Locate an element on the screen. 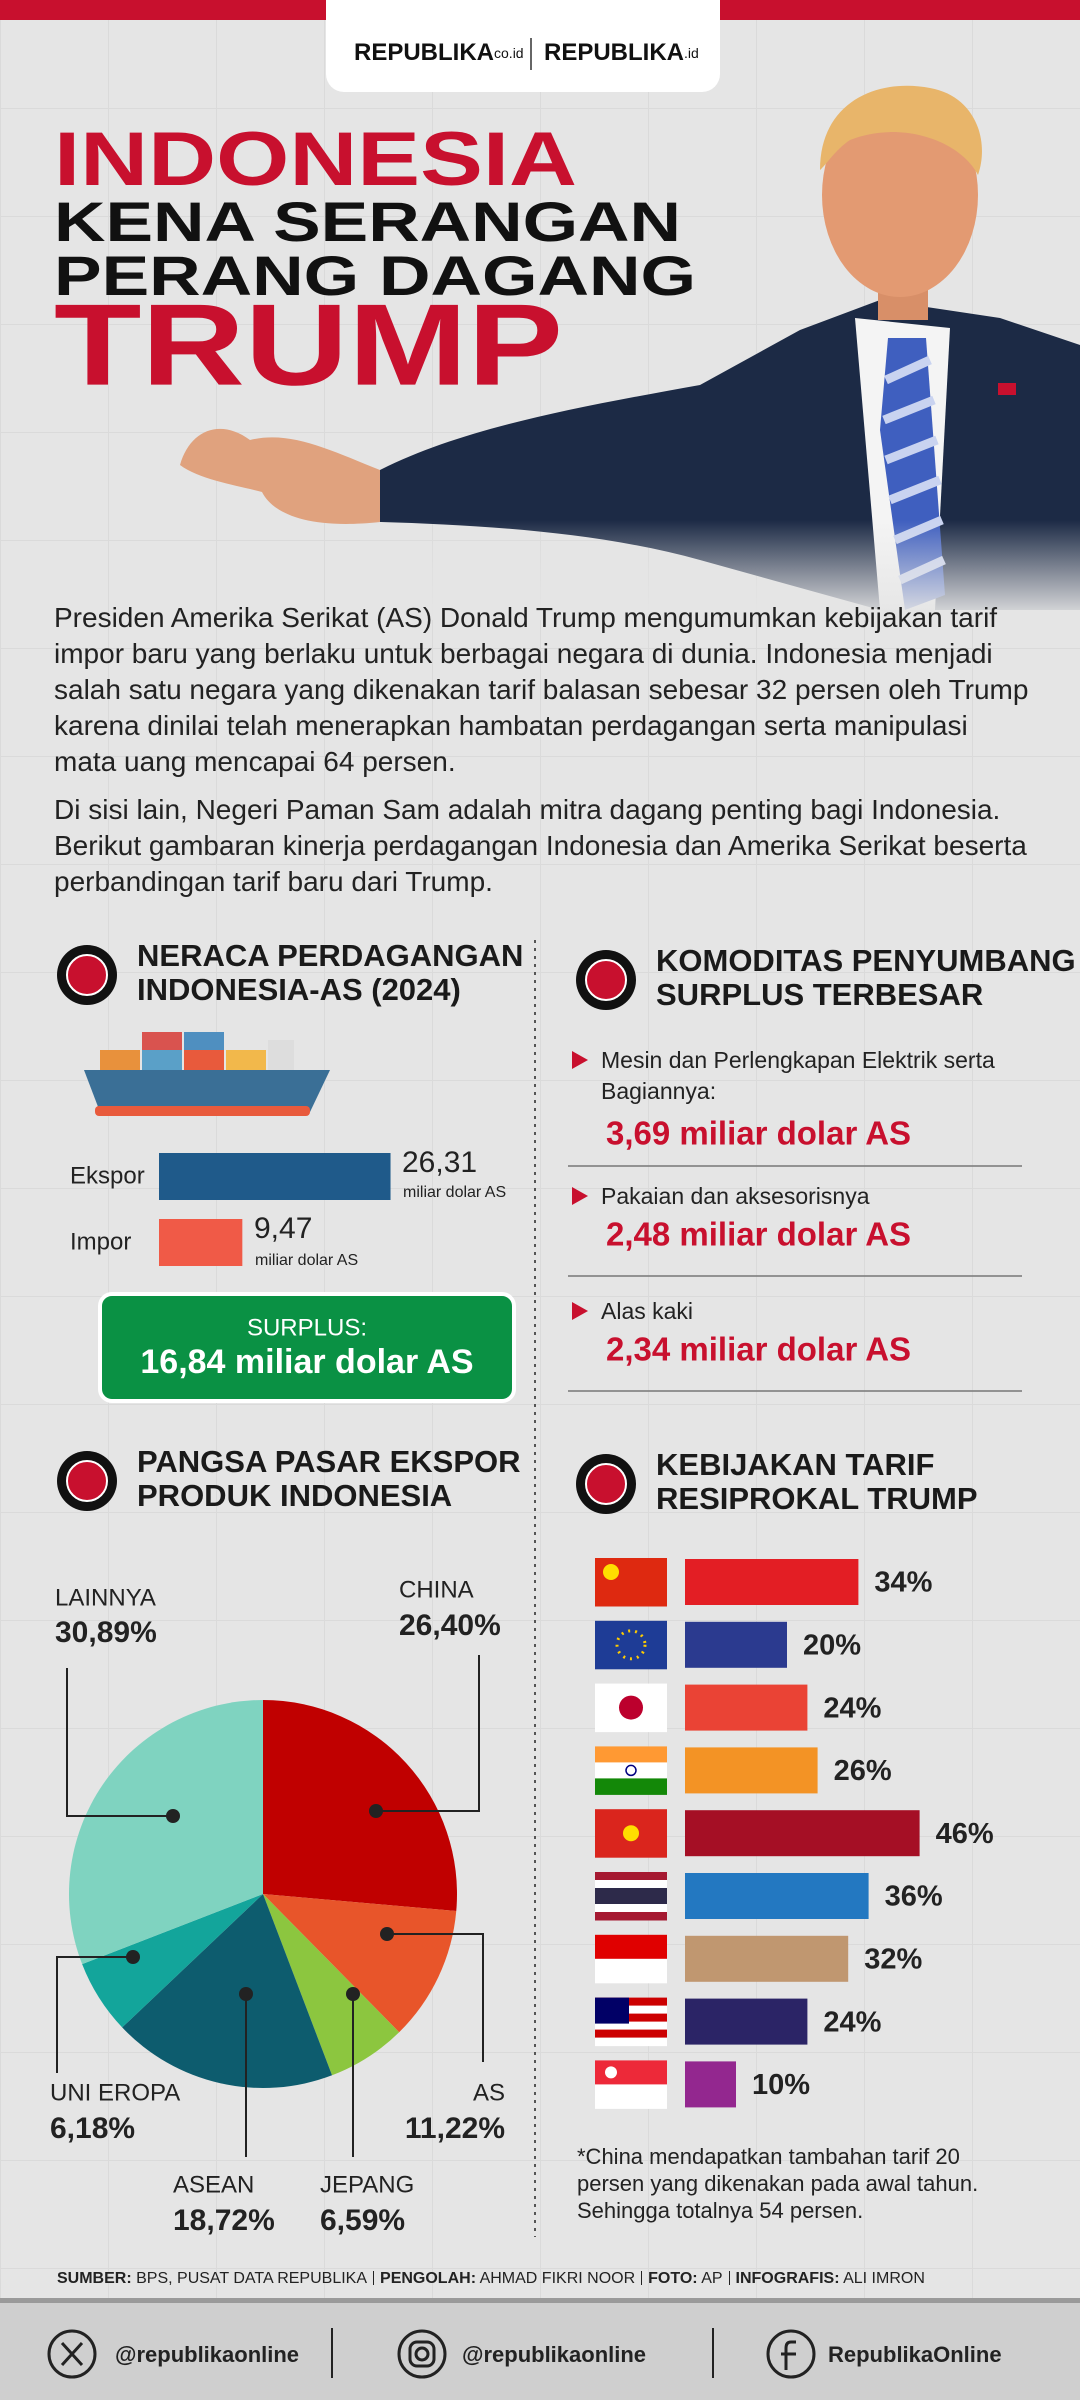 Image resolution: width=1080 pixels, height=2400 pixels. source-text: AHMAD FIKRI NOOR is located at coordinates (557, 2278).